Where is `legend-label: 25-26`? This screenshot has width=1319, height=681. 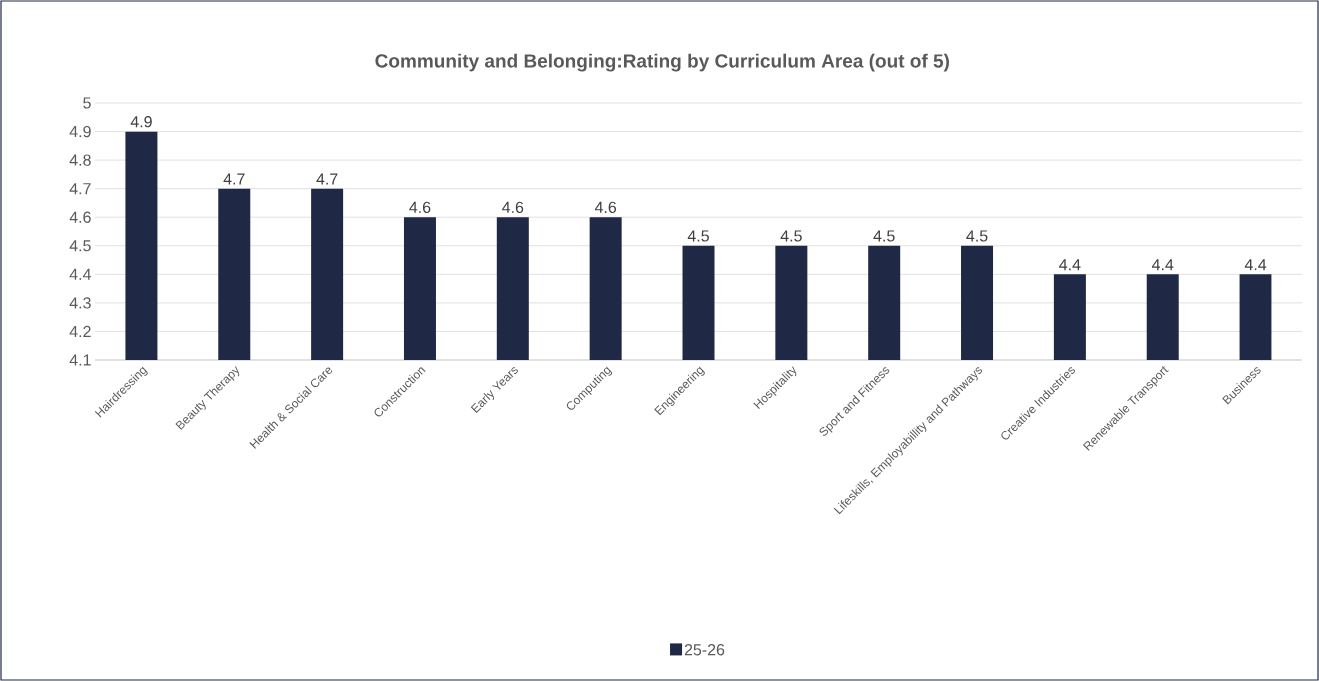
legend-label: 25-26 is located at coordinates (704, 650).